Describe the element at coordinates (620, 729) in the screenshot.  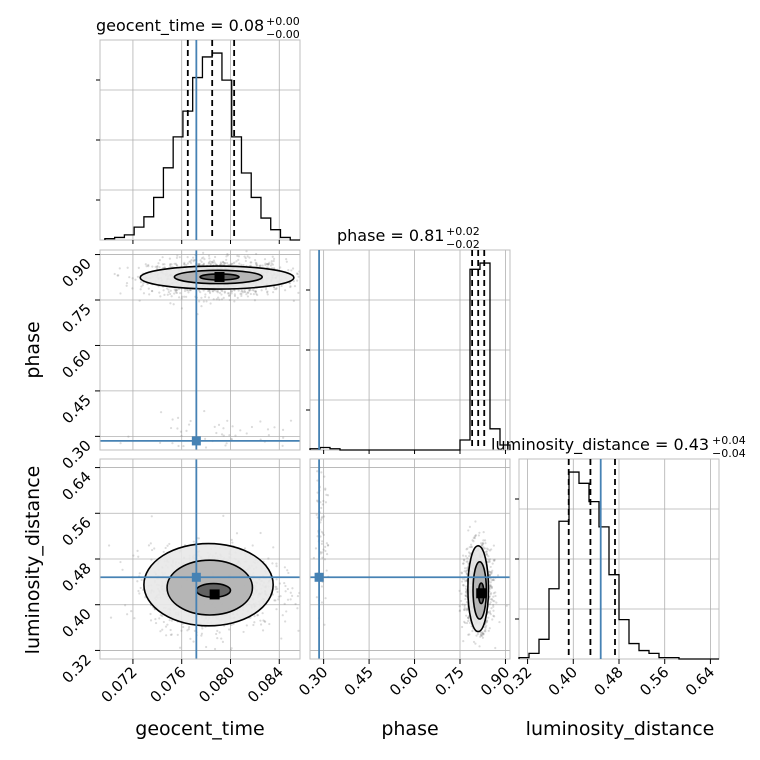
I see `x-axis-label-luminosity-distance: luminosity_distance` at that location.